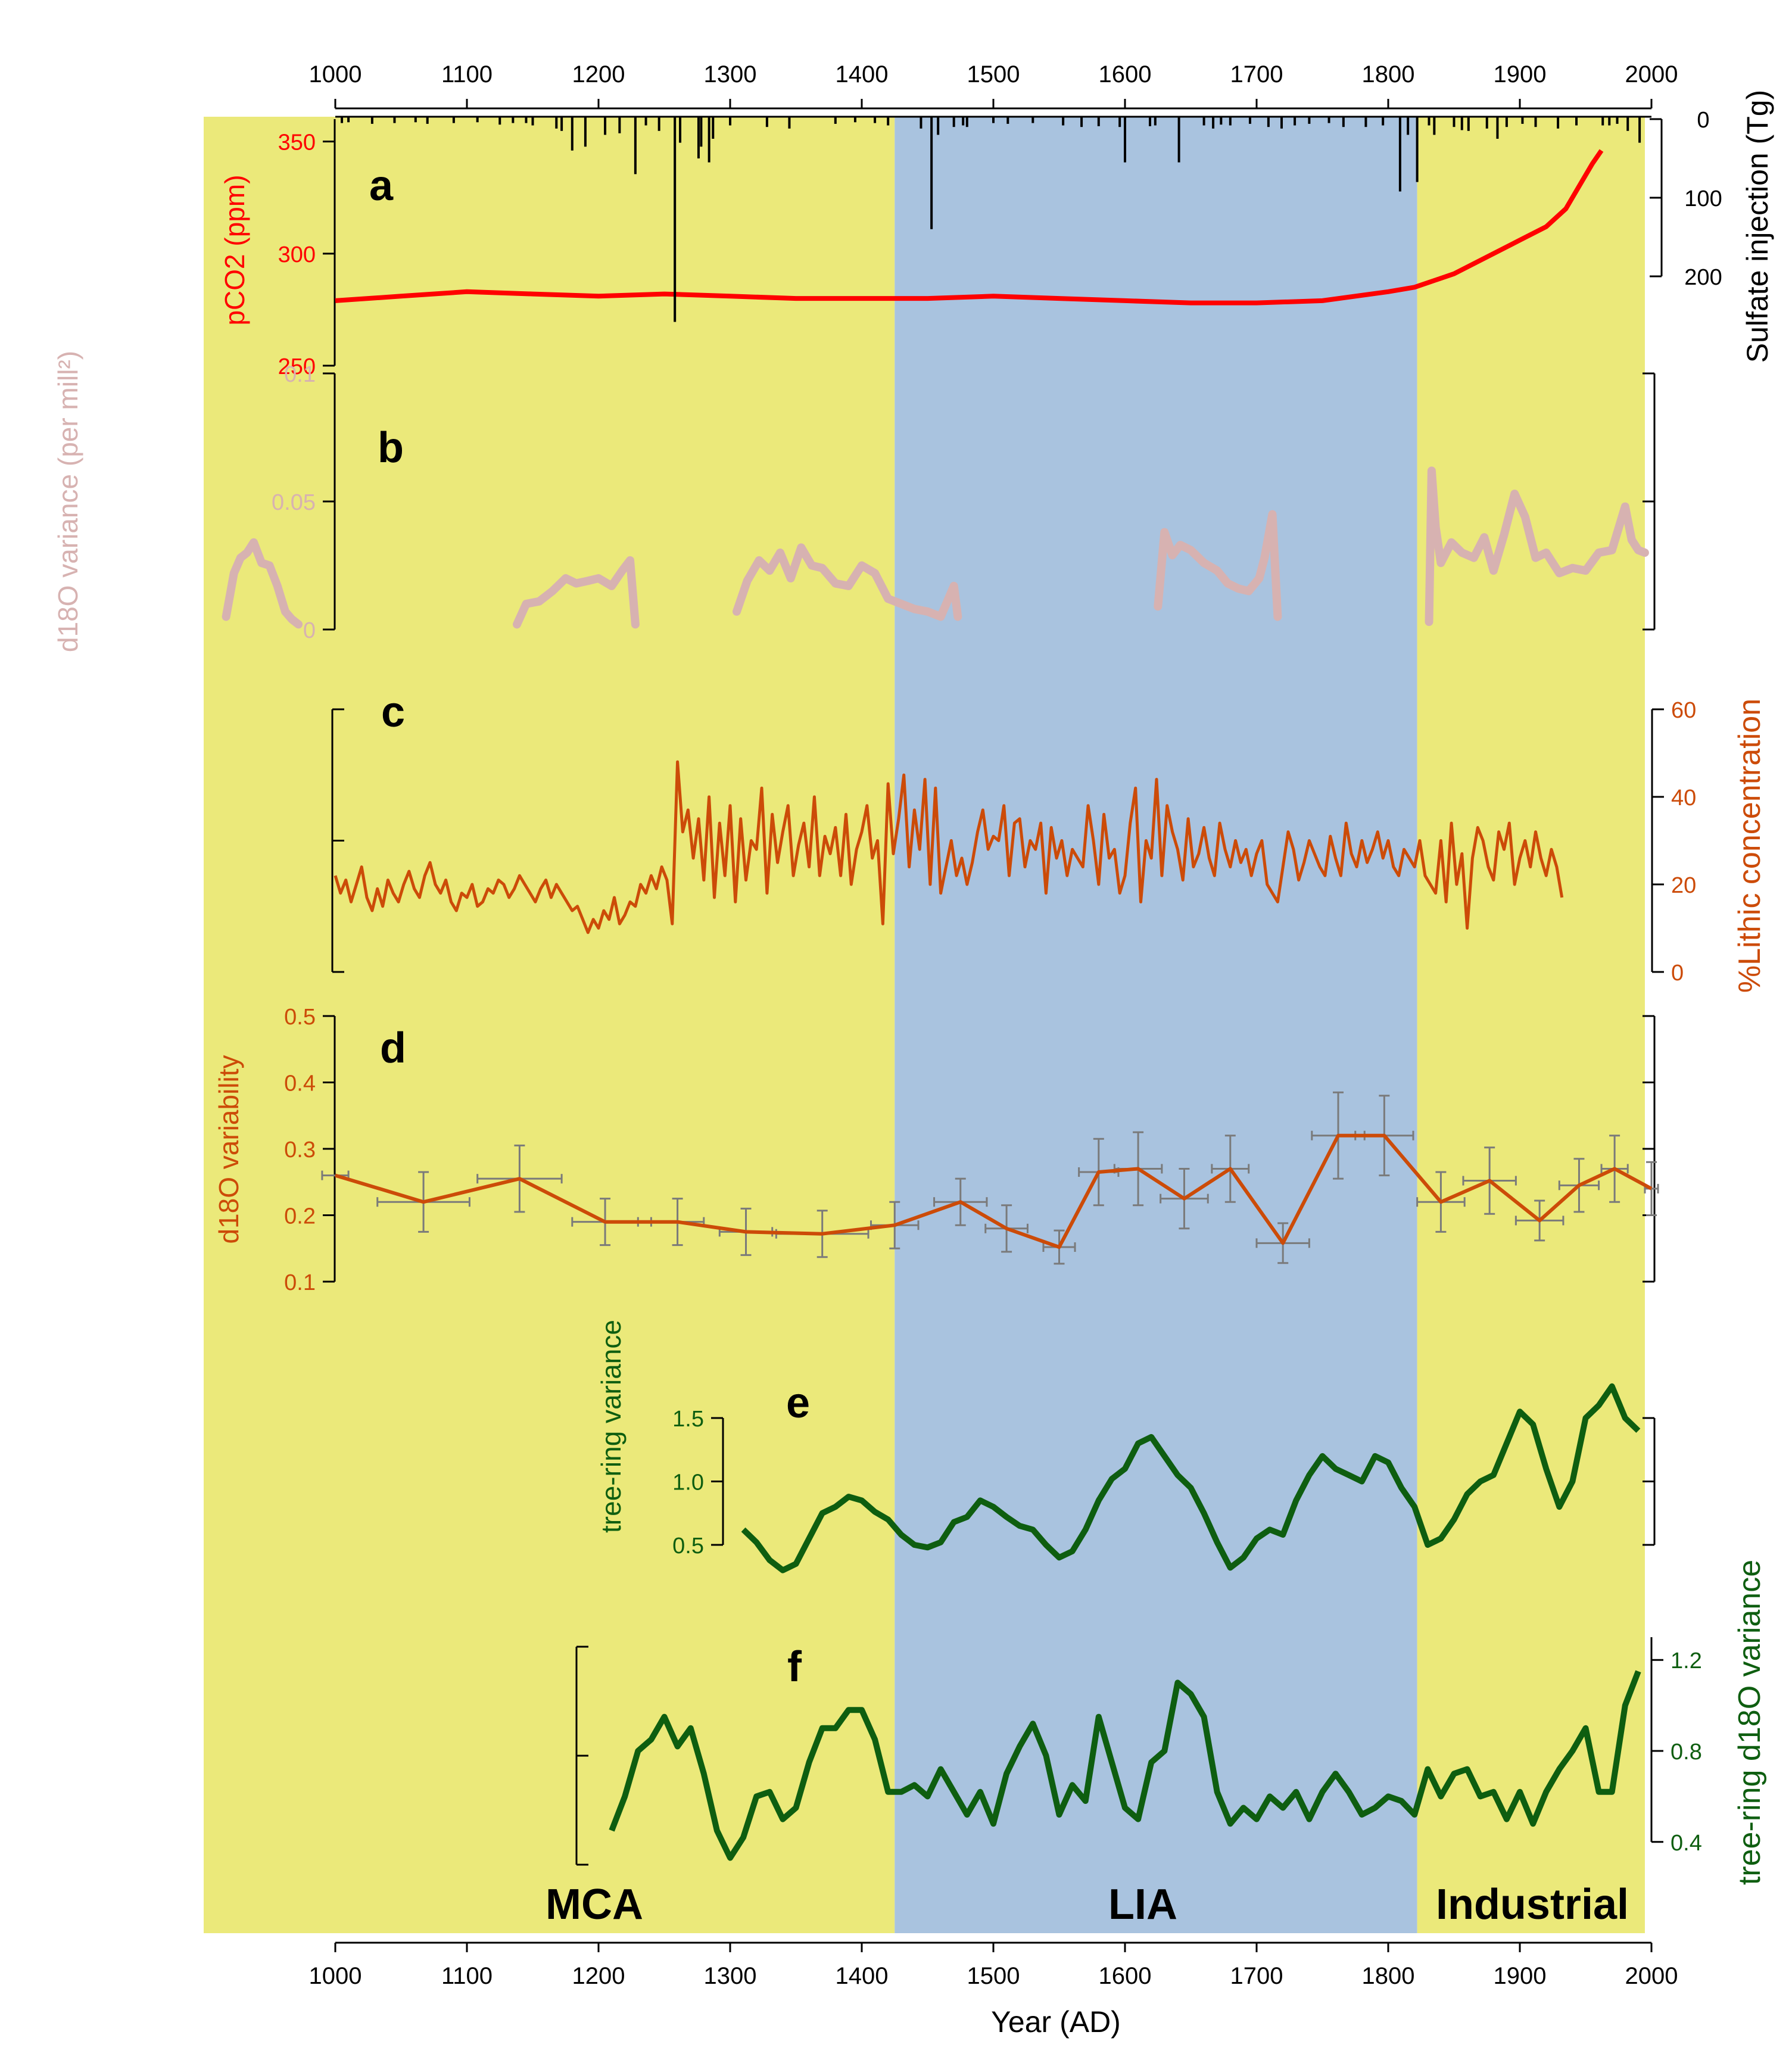  Describe the element at coordinates (1683, 799) in the screenshot. I see `lithic-axis-tick-label: 40` at that location.